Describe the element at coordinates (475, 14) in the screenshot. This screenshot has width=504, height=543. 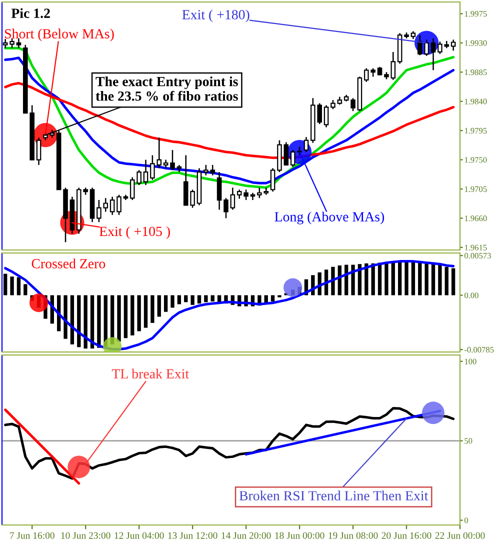
I see `y-tick-label: 1.9975` at that location.